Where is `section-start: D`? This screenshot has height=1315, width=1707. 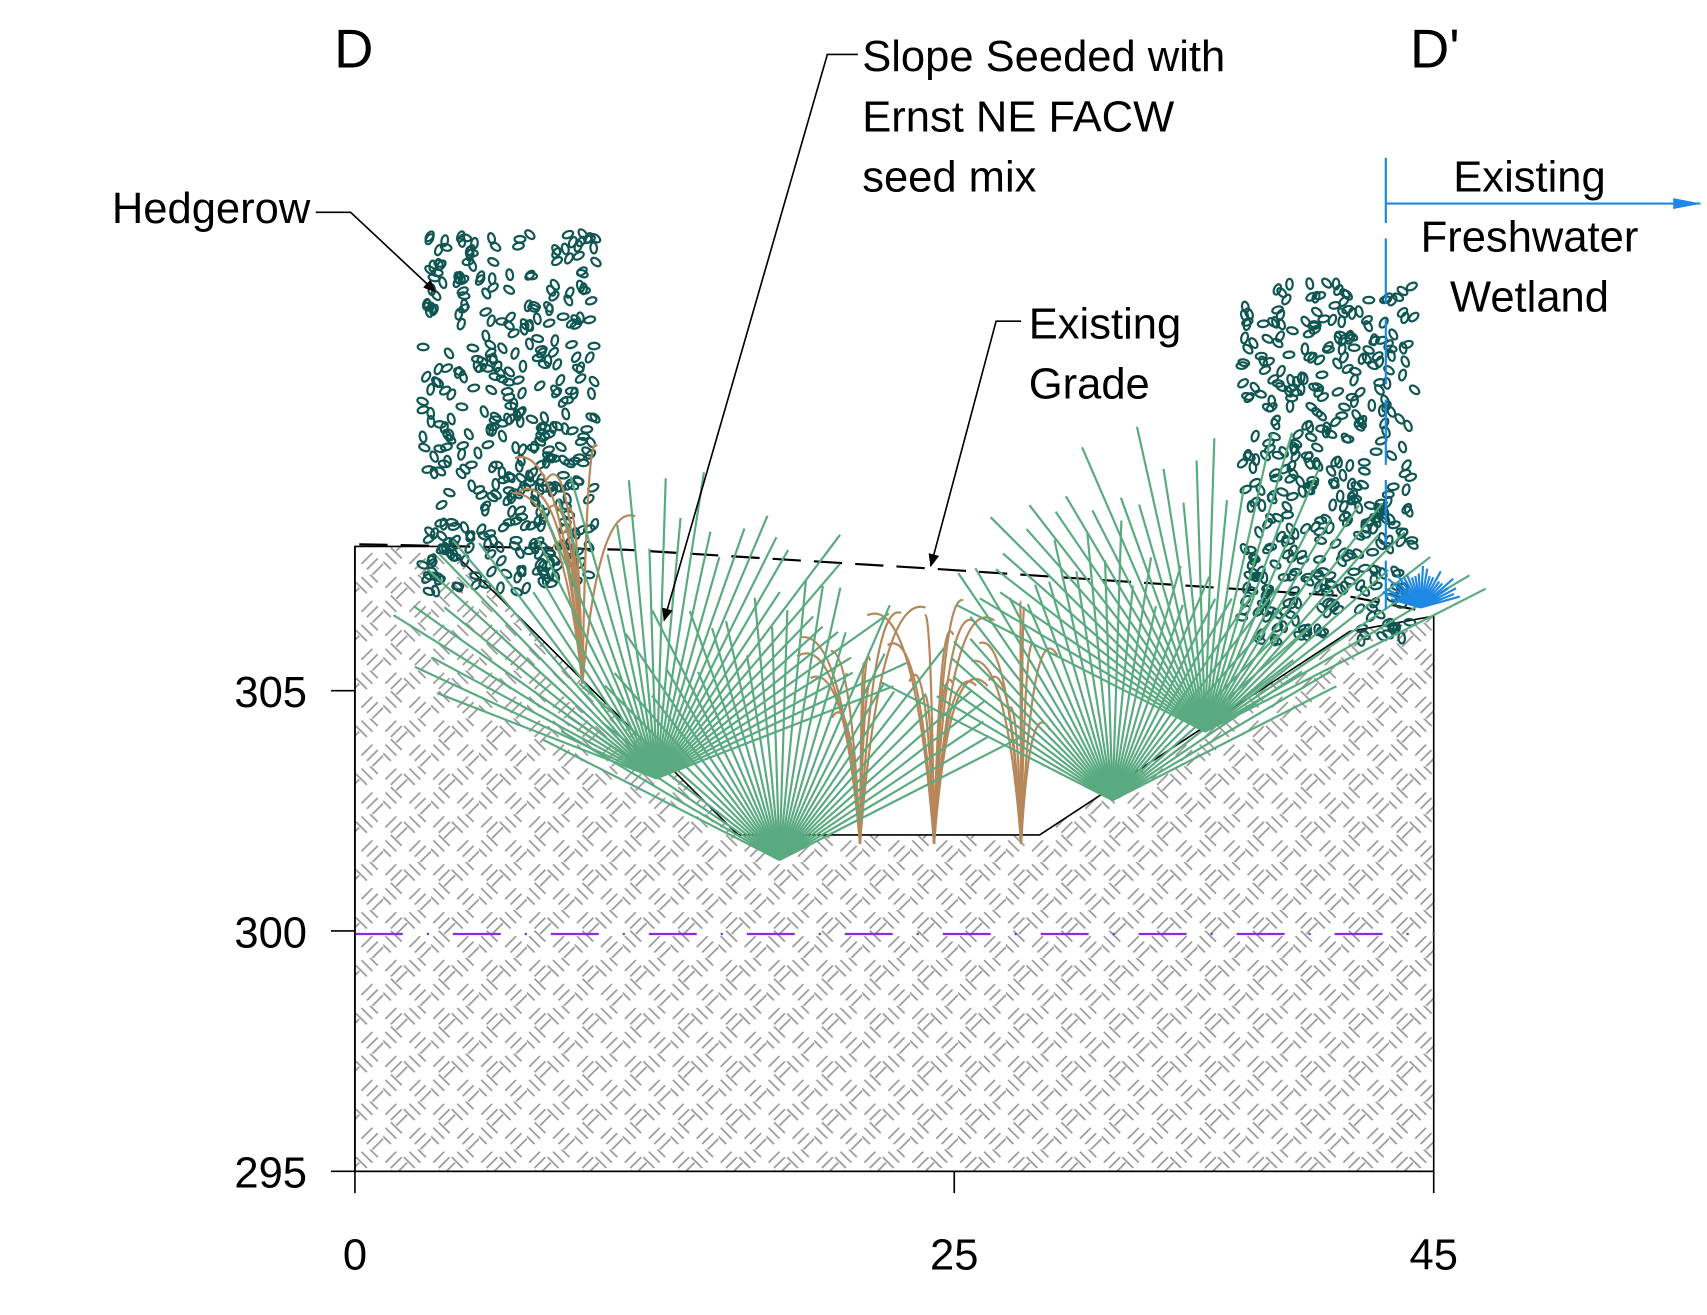 section-start: D is located at coordinates (353, 48).